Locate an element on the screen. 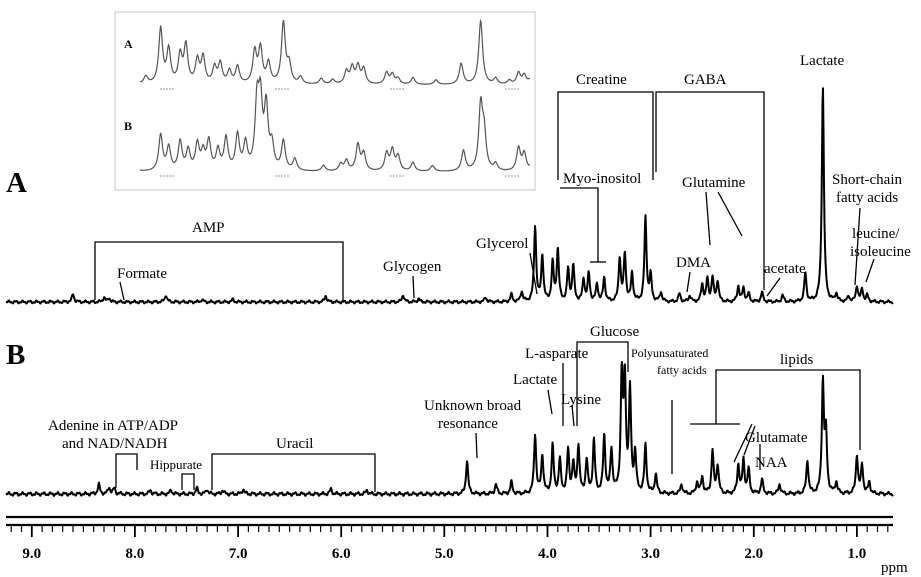  creatine-bracket is located at coordinates (605, 135).